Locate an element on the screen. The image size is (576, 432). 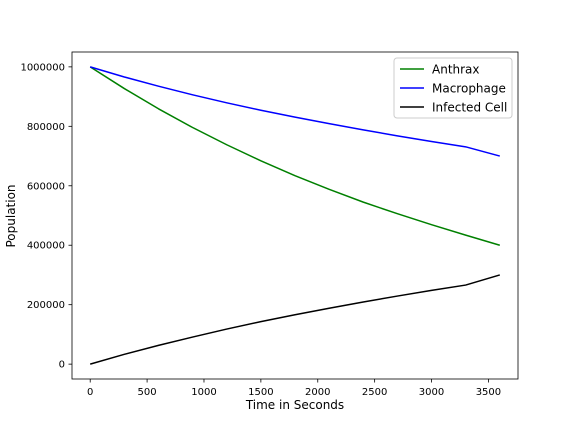
y-tick-label: 400000 is located at coordinates (46, 246).